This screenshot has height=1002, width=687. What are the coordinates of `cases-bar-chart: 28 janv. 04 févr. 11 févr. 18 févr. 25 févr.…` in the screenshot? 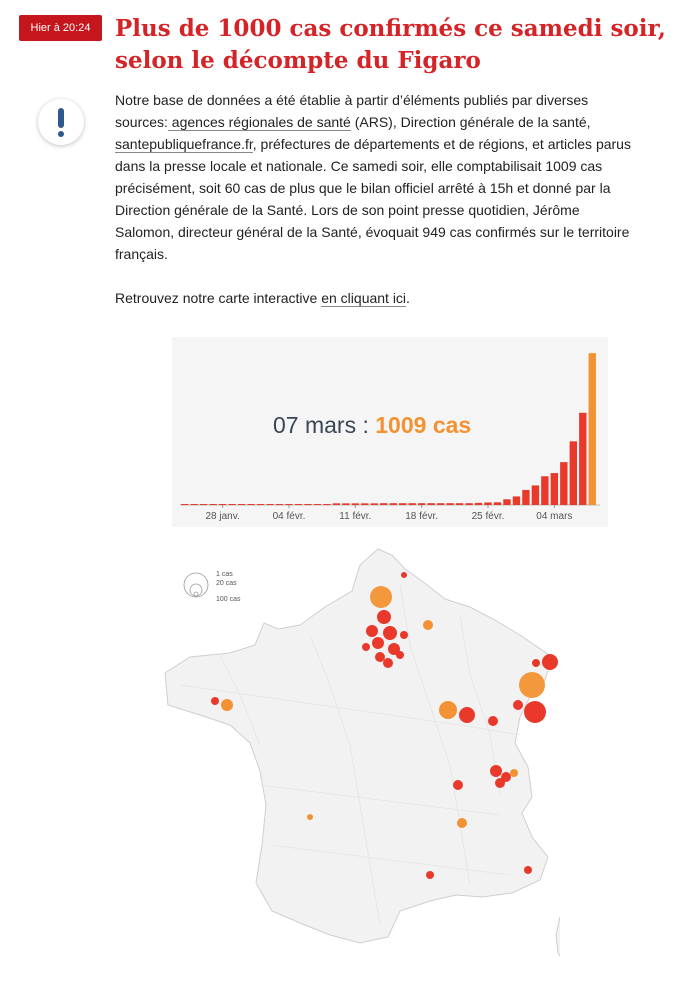 It's located at (390, 432).